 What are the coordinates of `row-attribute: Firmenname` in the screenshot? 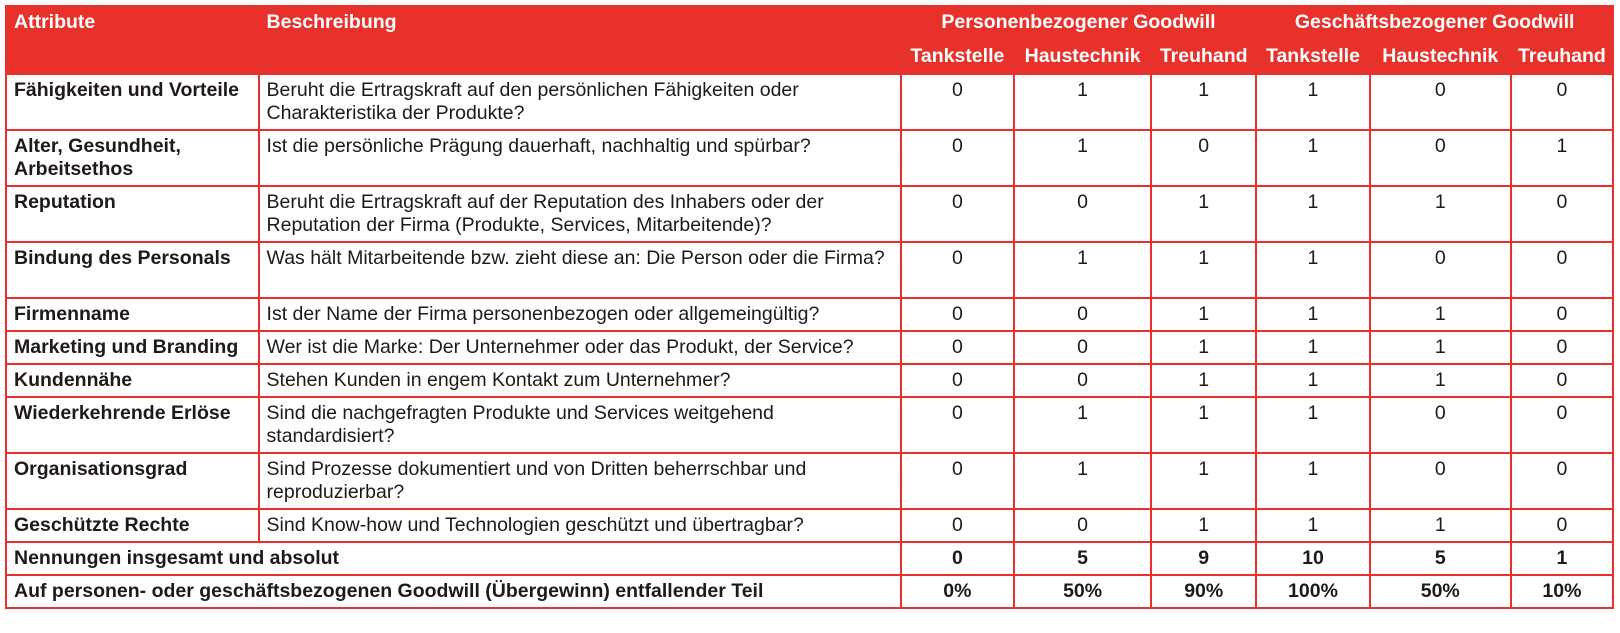 It's located at (132, 314).